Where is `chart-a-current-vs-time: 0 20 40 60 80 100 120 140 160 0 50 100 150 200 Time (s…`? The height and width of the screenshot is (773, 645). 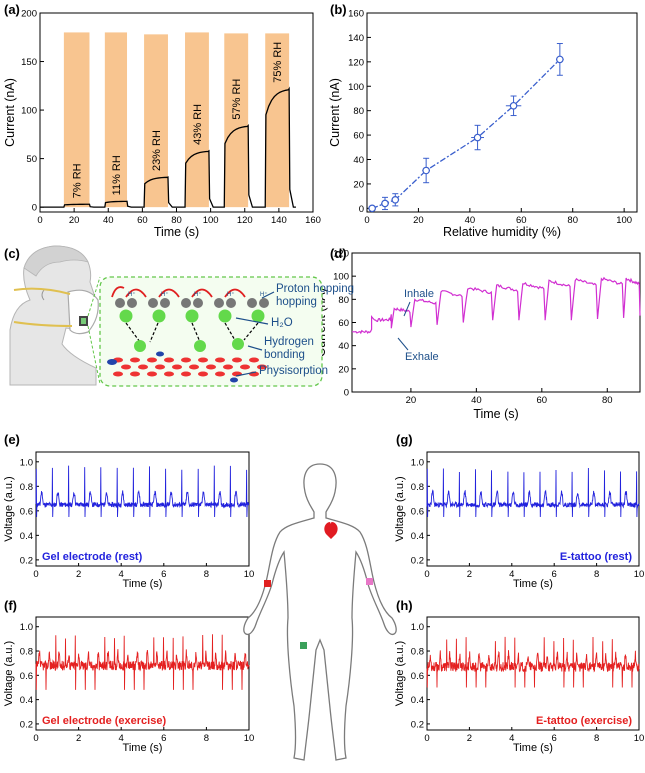 chart-a-current-vs-time: 0 20 40 60 80 100 120 140 160 0 50 100 150 200 Time (s… is located at coordinates (162, 124).